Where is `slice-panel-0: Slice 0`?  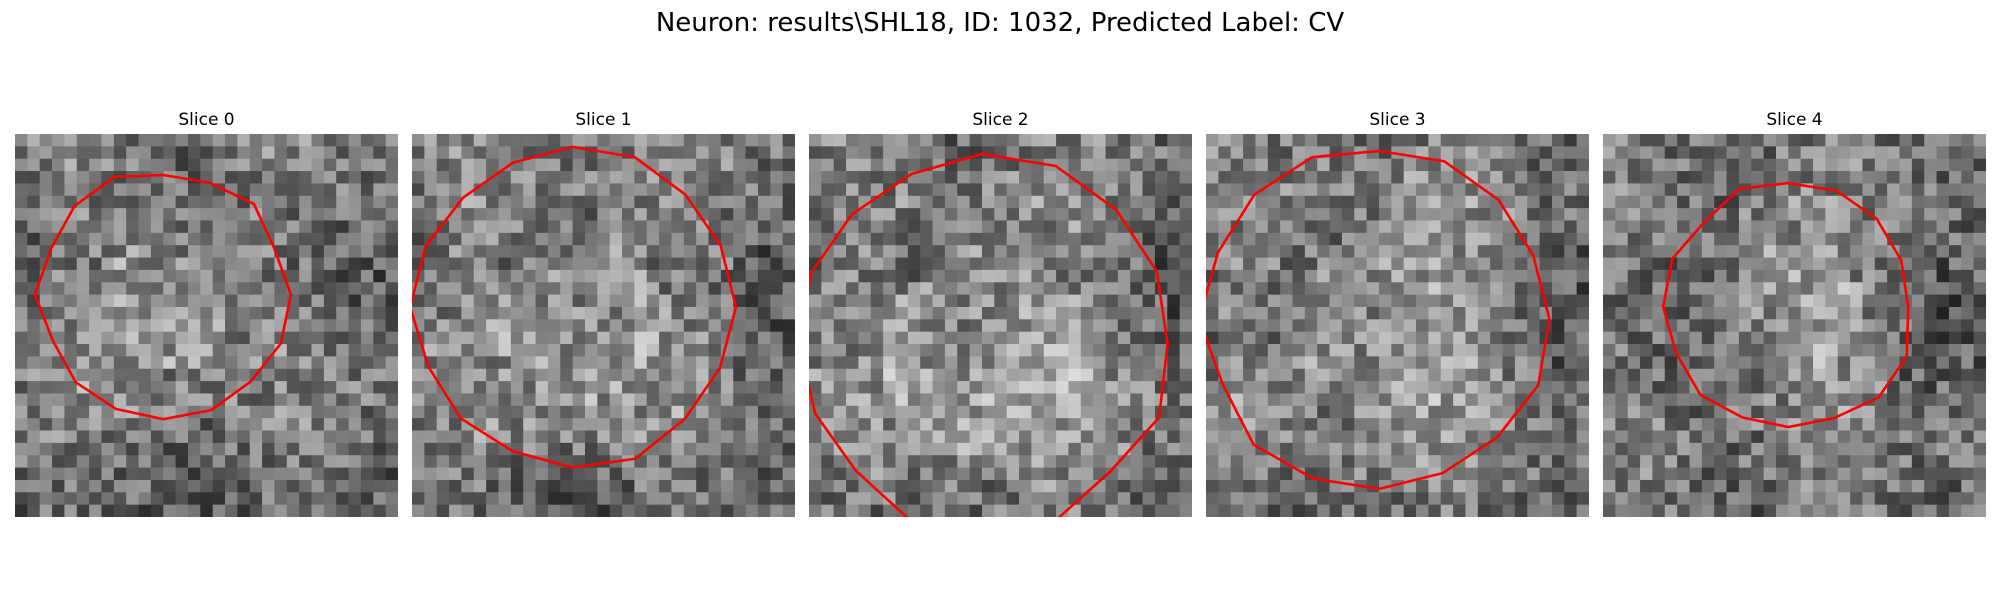
slice-panel-0: Slice 0 is located at coordinates (206, 312).